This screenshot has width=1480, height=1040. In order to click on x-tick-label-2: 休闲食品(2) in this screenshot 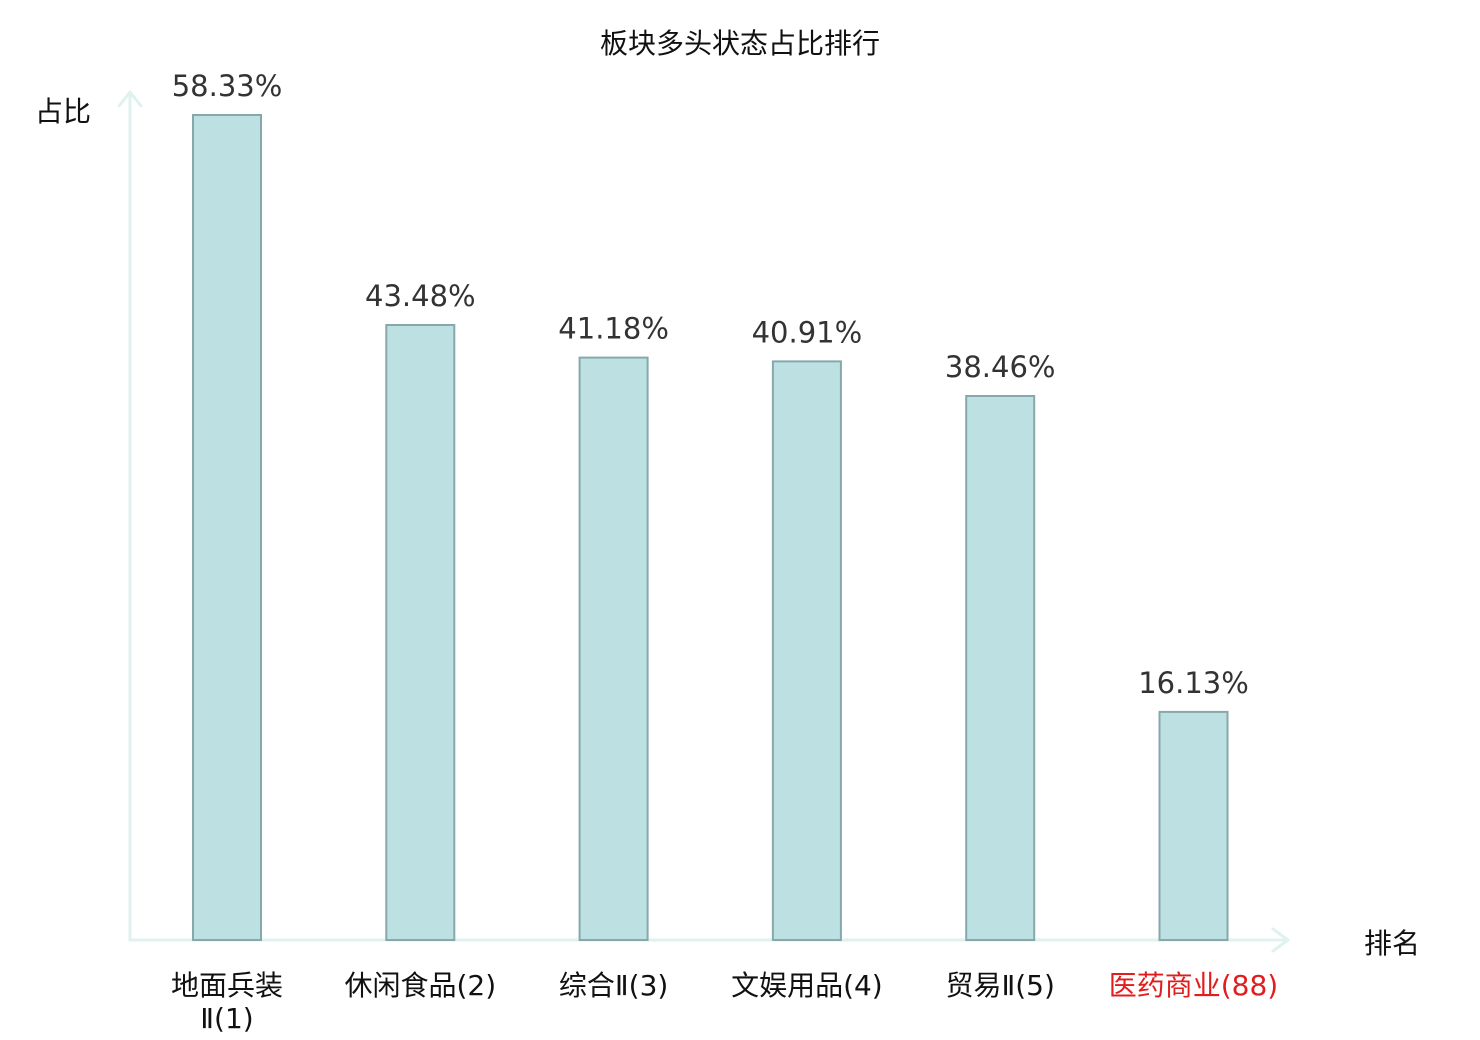, I will do `click(420, 985)`.